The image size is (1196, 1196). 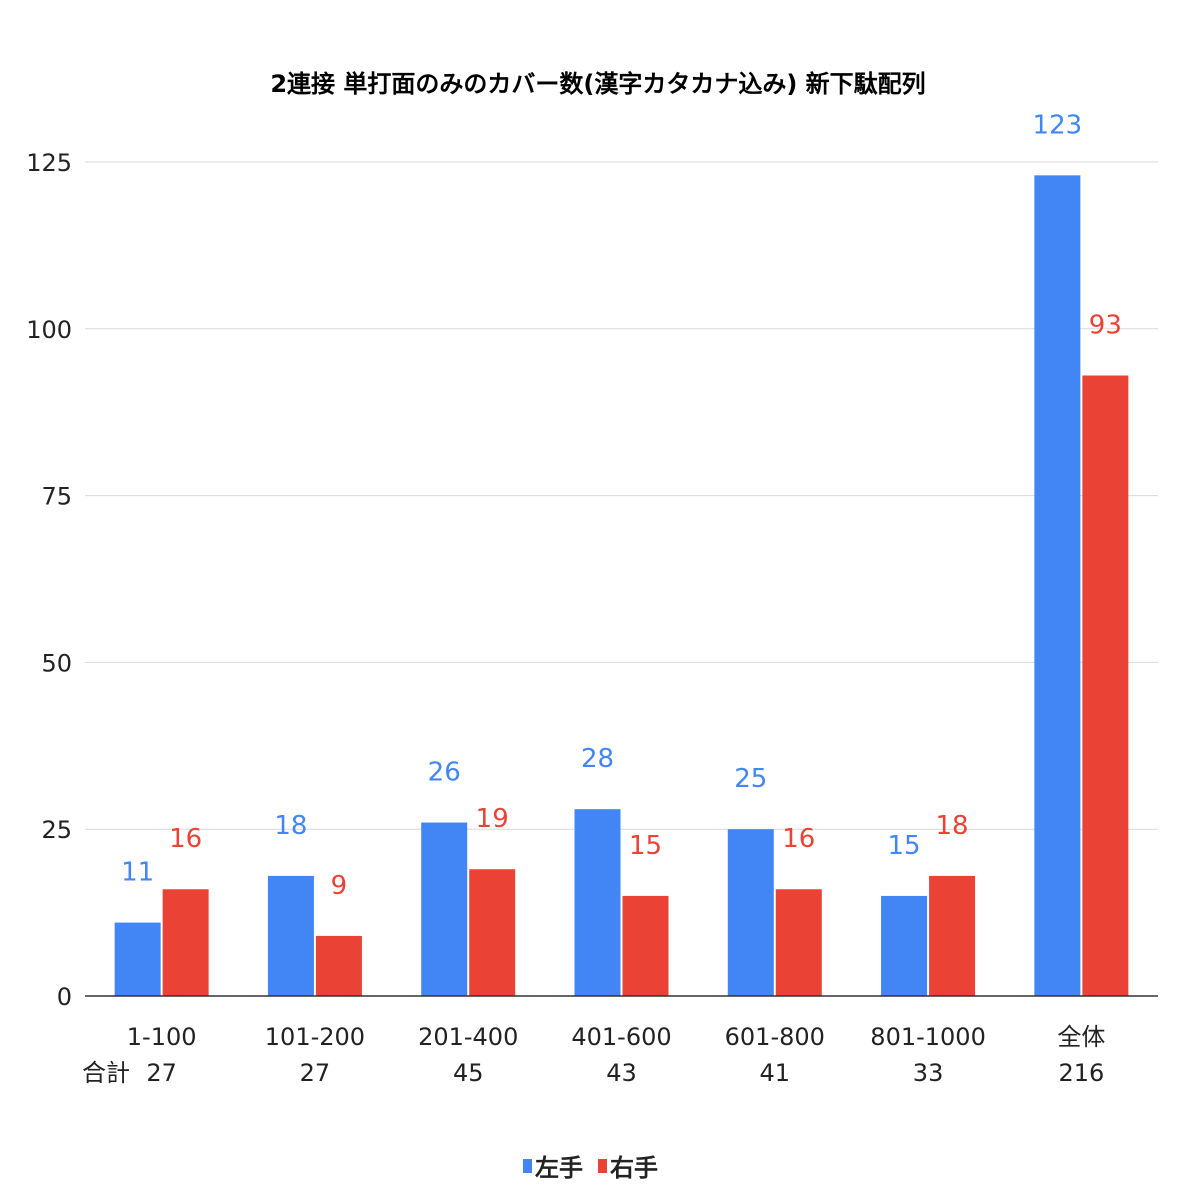 I want to click on x-tick-label: 1-100, so click(x=162, y=1037).